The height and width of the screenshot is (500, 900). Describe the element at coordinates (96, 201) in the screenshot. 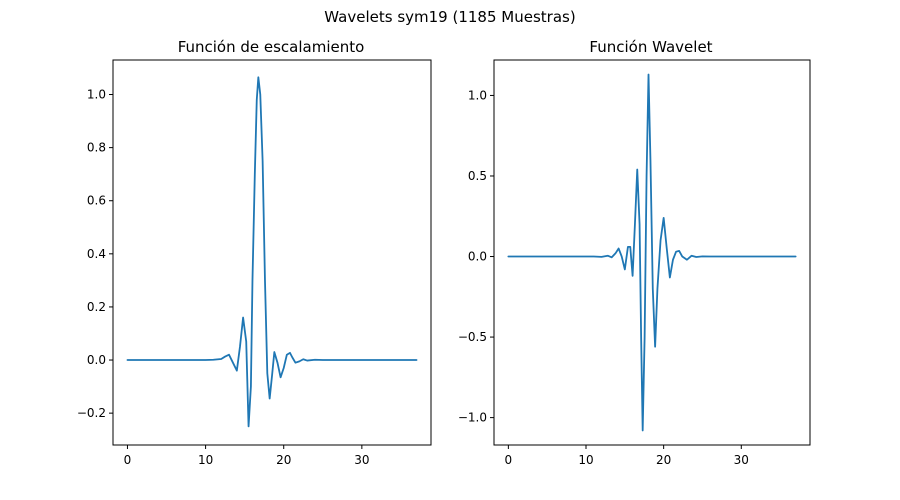

I see `scaling-function-ytick-label: 0.6` at that location.